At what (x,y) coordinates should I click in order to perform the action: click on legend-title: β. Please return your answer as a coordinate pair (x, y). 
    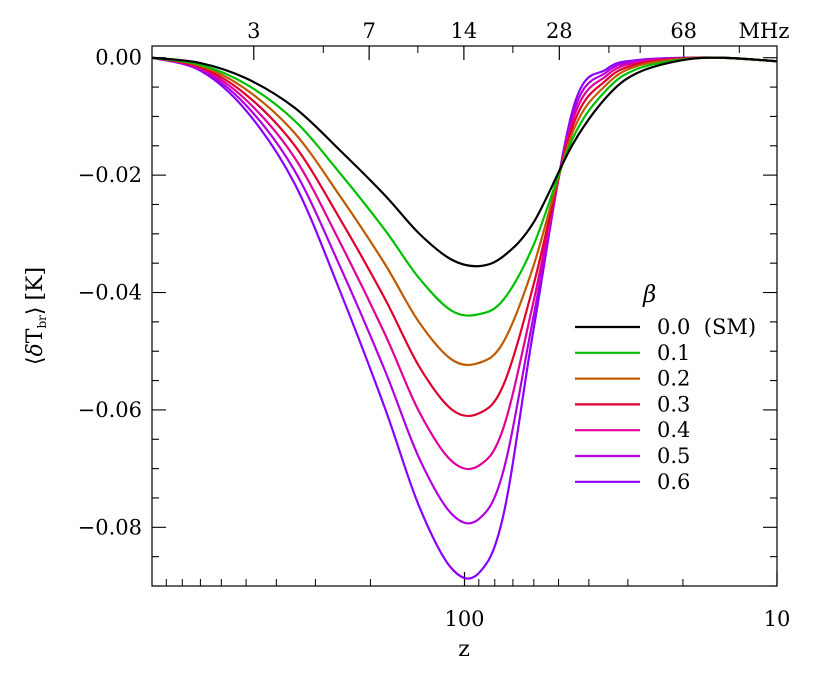
    Looking at the image, I should click on (649, 295).